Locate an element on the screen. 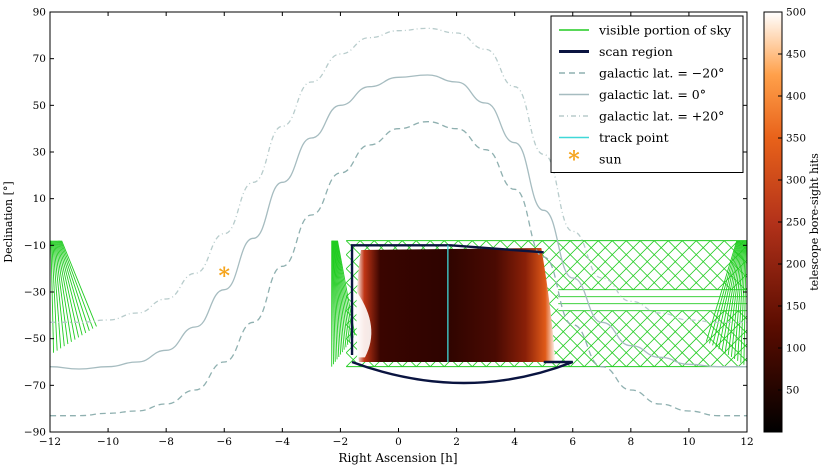  y-tick-label: −90 is located at coordinates (35, 433).